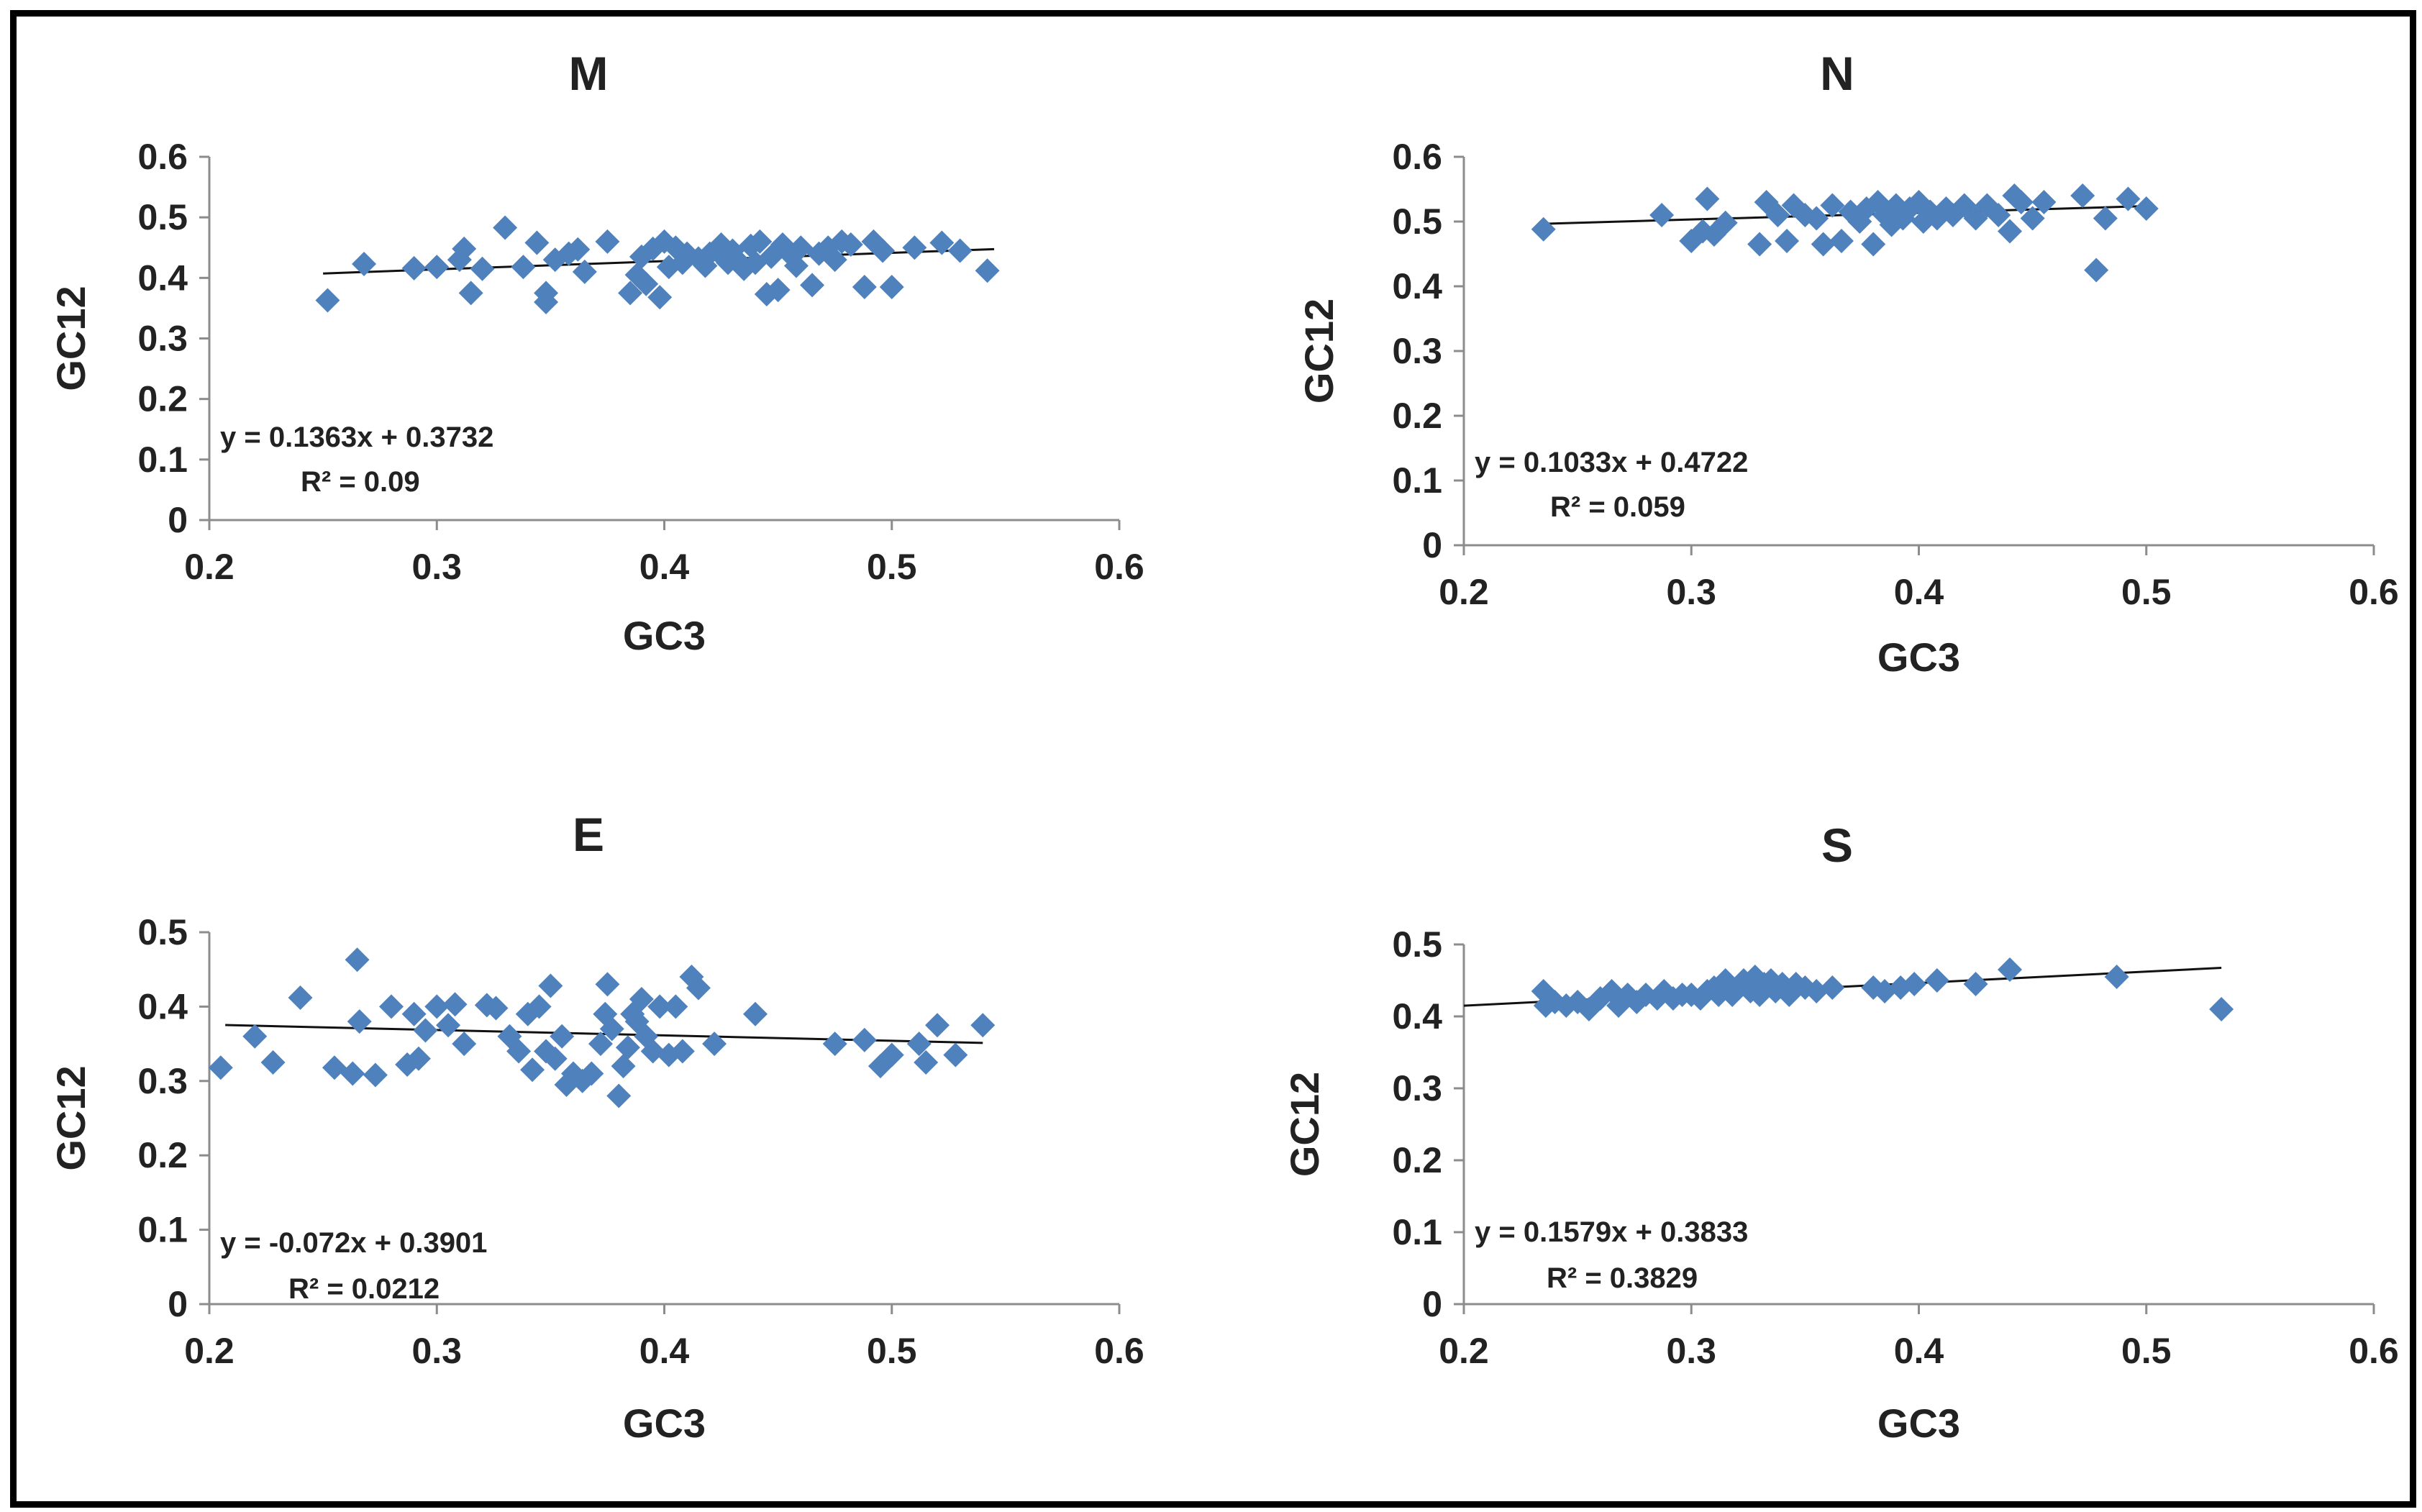 The height and width of the screenshot is (1512, 2422). What do you see at coordinates (163, 278) in the screenshot?
I see `panel-0-y-tick-label: 0.4` at bounding box center [163, 278].